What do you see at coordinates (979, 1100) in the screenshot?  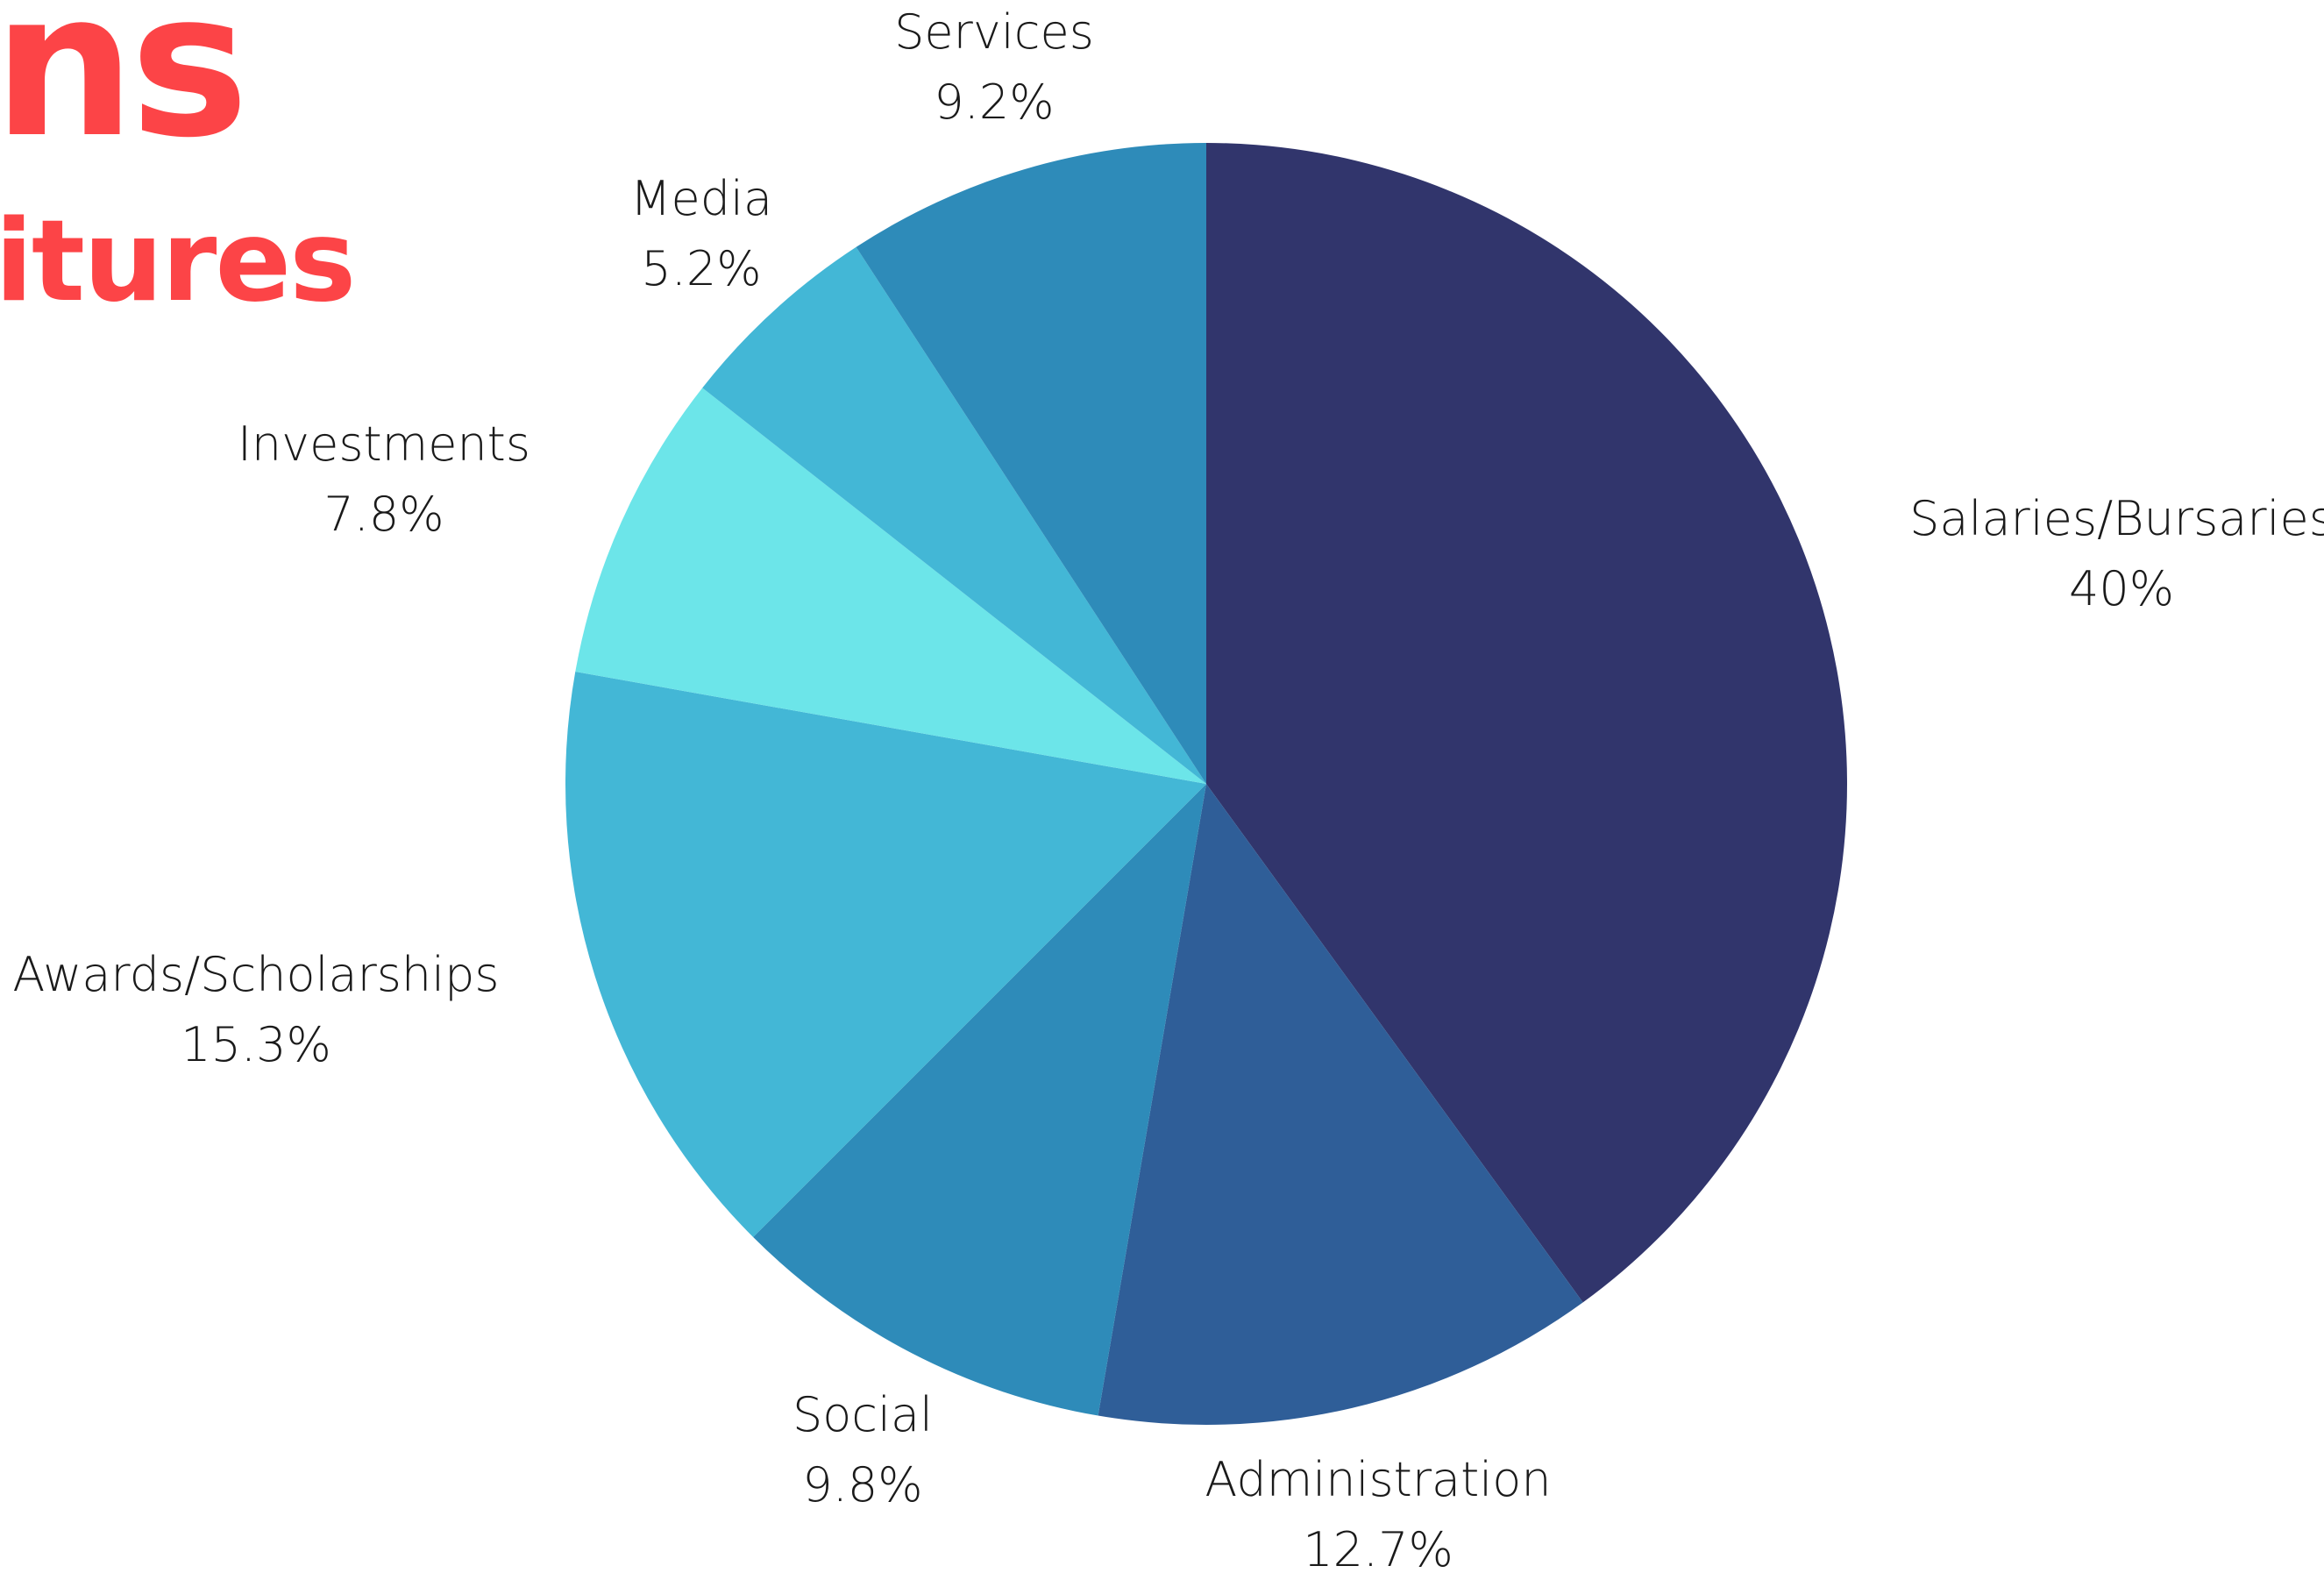 I see `pie-slice-social` at bounding box center [979, 1100].